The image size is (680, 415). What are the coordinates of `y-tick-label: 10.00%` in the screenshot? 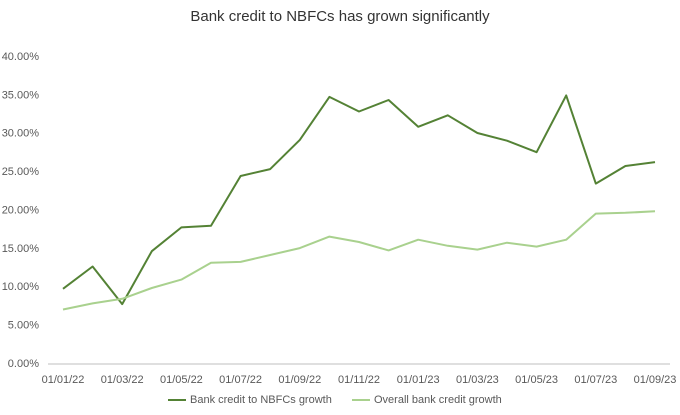 It's located at (21, 287).